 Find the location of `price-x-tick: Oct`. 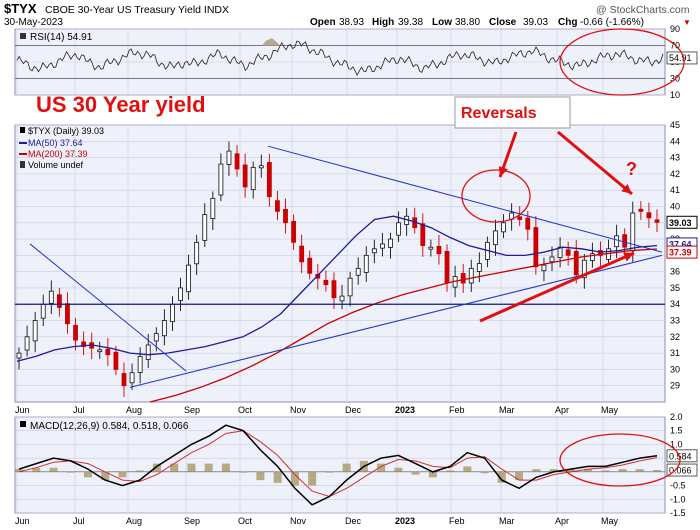

price-x-tick: Oct is located at coordinates (245, 410).